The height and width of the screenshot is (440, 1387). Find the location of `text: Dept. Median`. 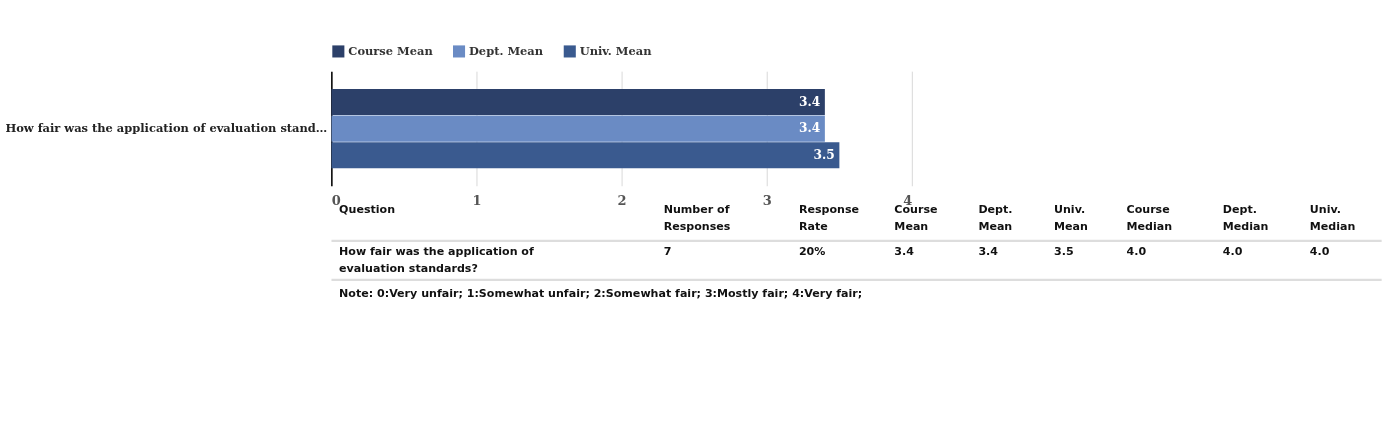

text: Dept. Median is located at coordinates (1245, 218).